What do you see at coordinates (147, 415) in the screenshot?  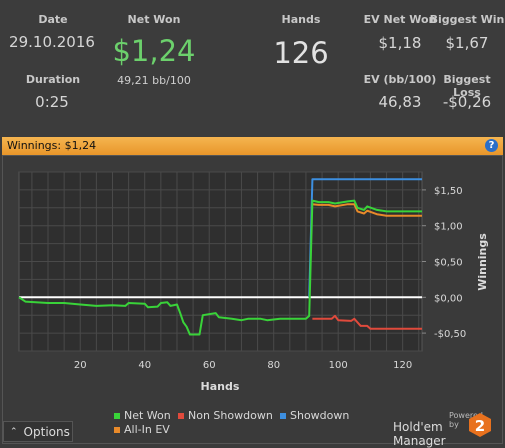 I see `legend-label: Net Won` at bounding box center [147, 415].